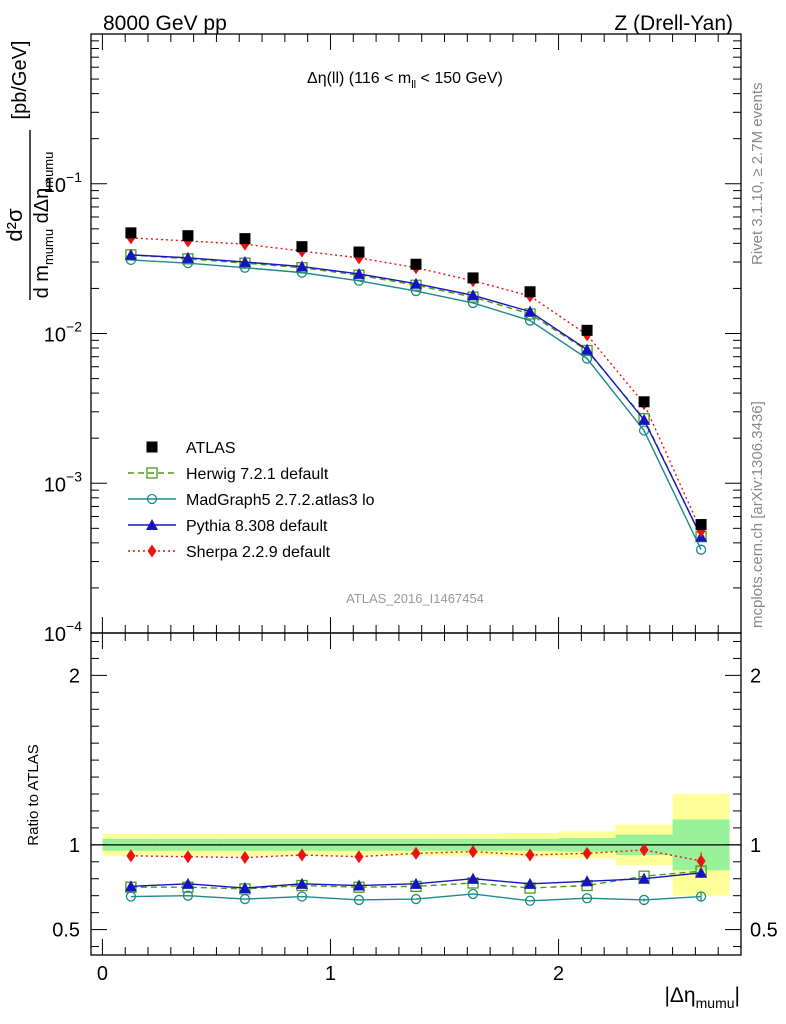 This screenshot has width=786, height=1024. I want to click on ratio-y-label: Ratio to ATLAS, so click(33, 794).